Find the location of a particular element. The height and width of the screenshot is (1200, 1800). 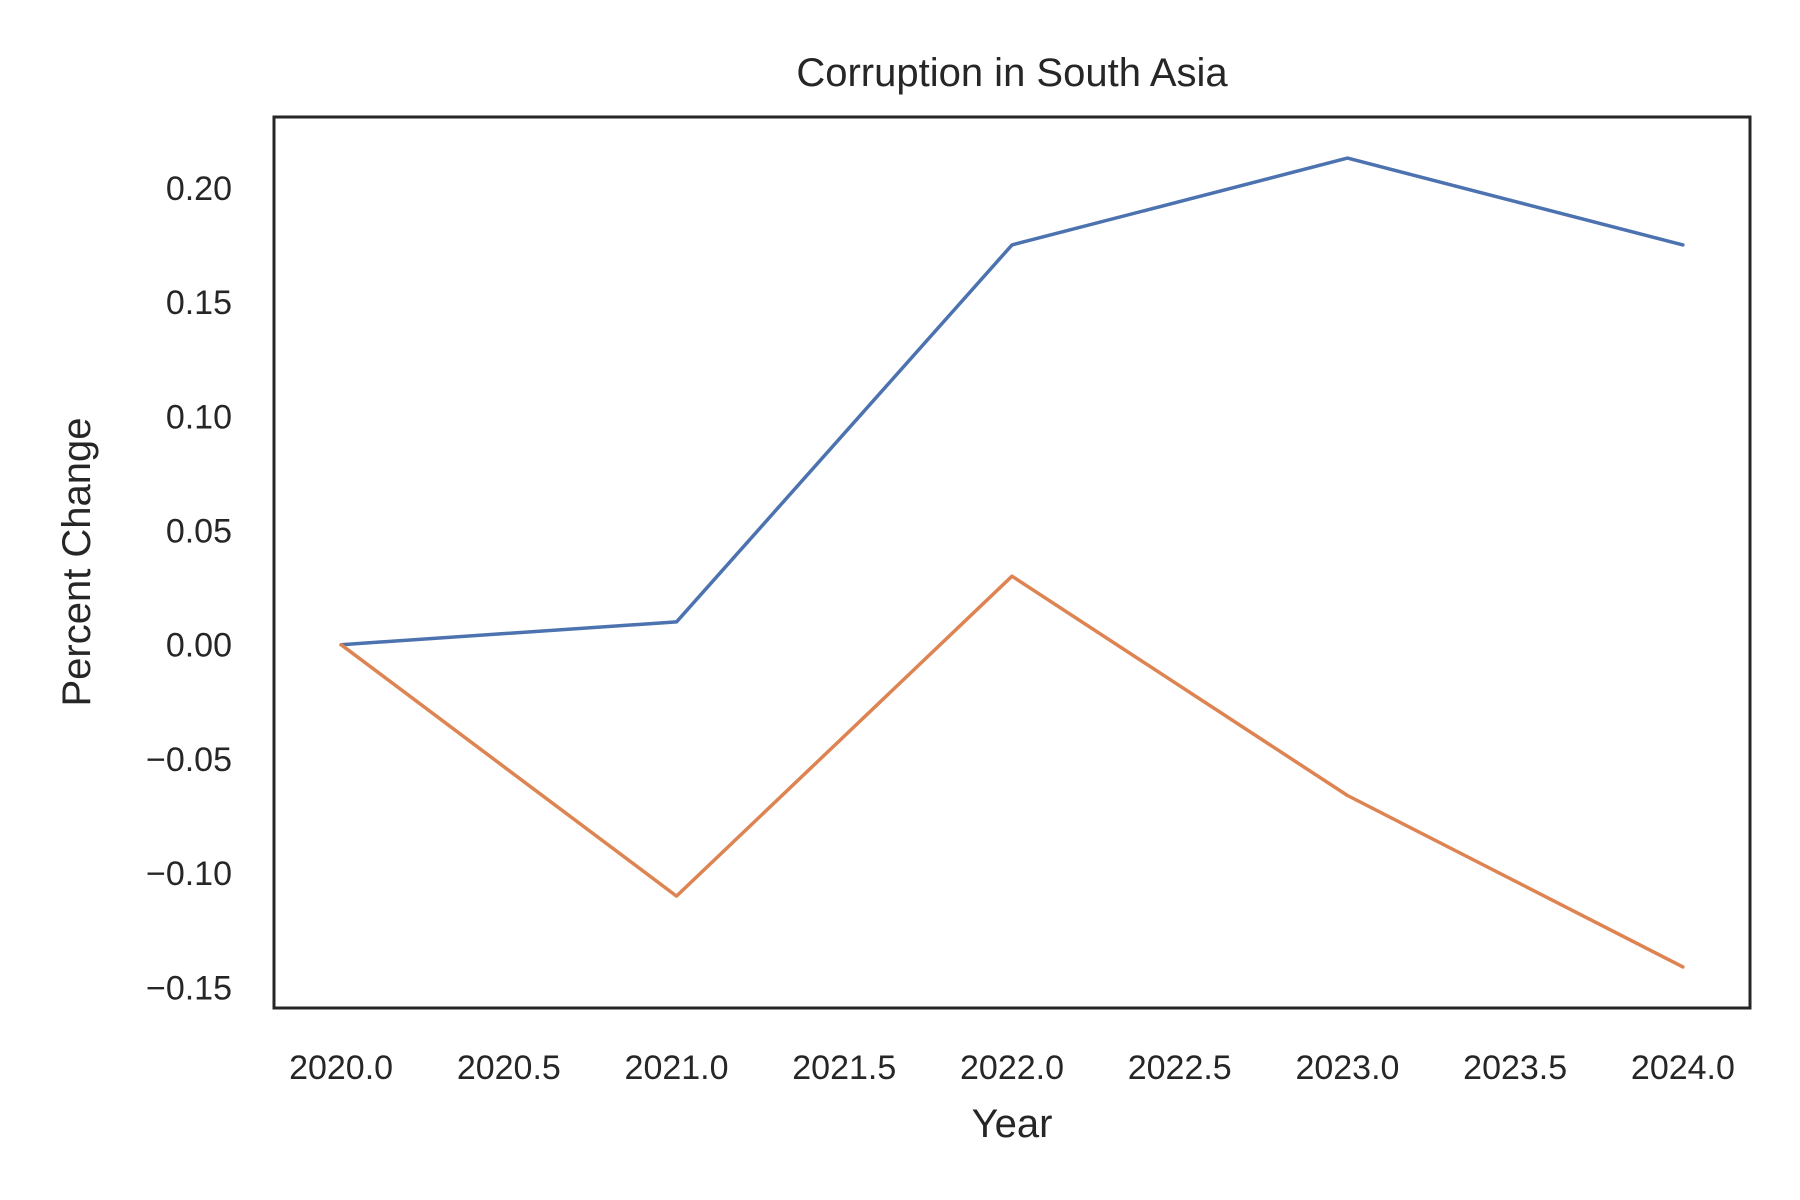

x-tick-label: 2022.5 is located at coordinates (1180, 1068).